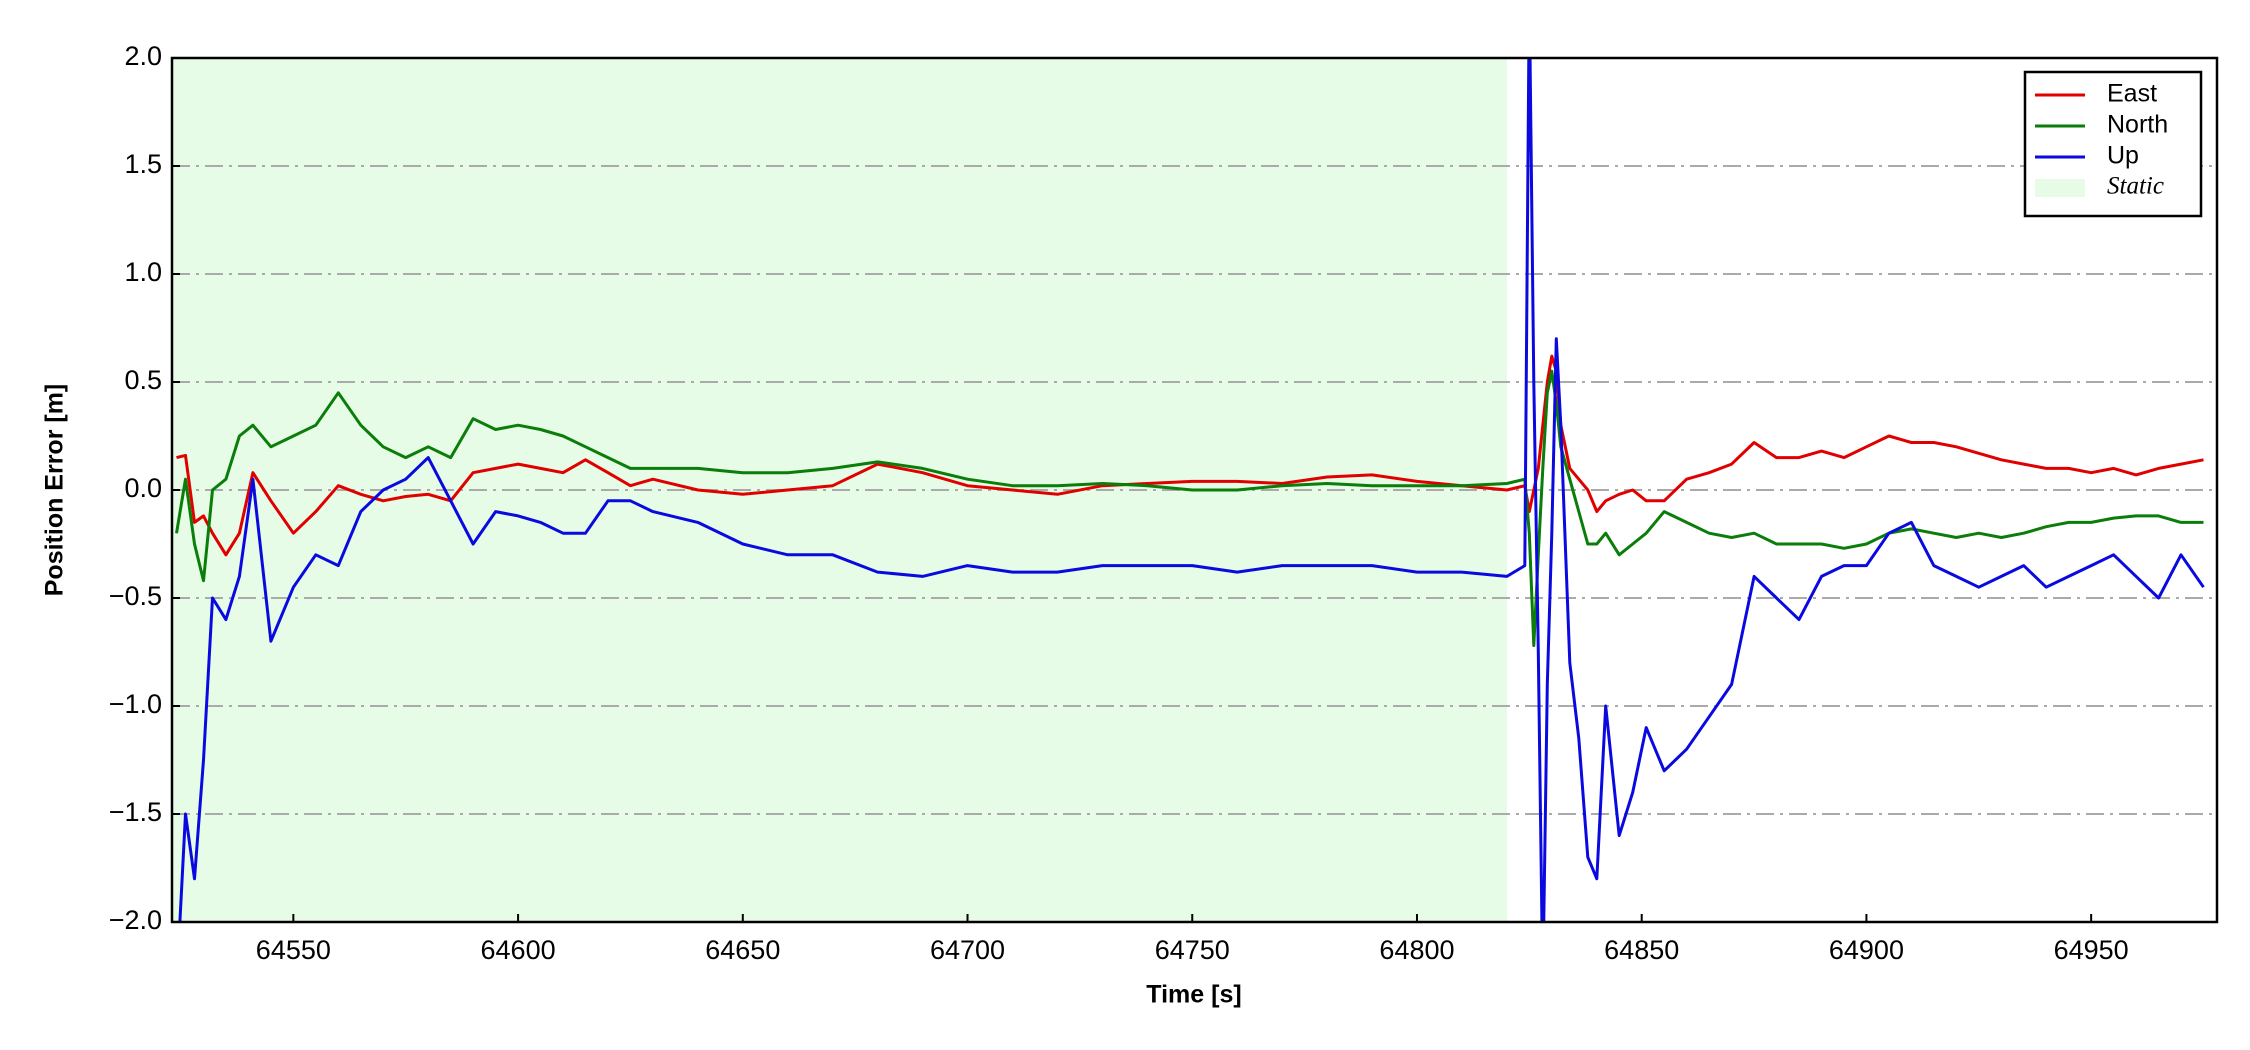  I want to click on y-tick-label: 1.0, so click(143, 272).